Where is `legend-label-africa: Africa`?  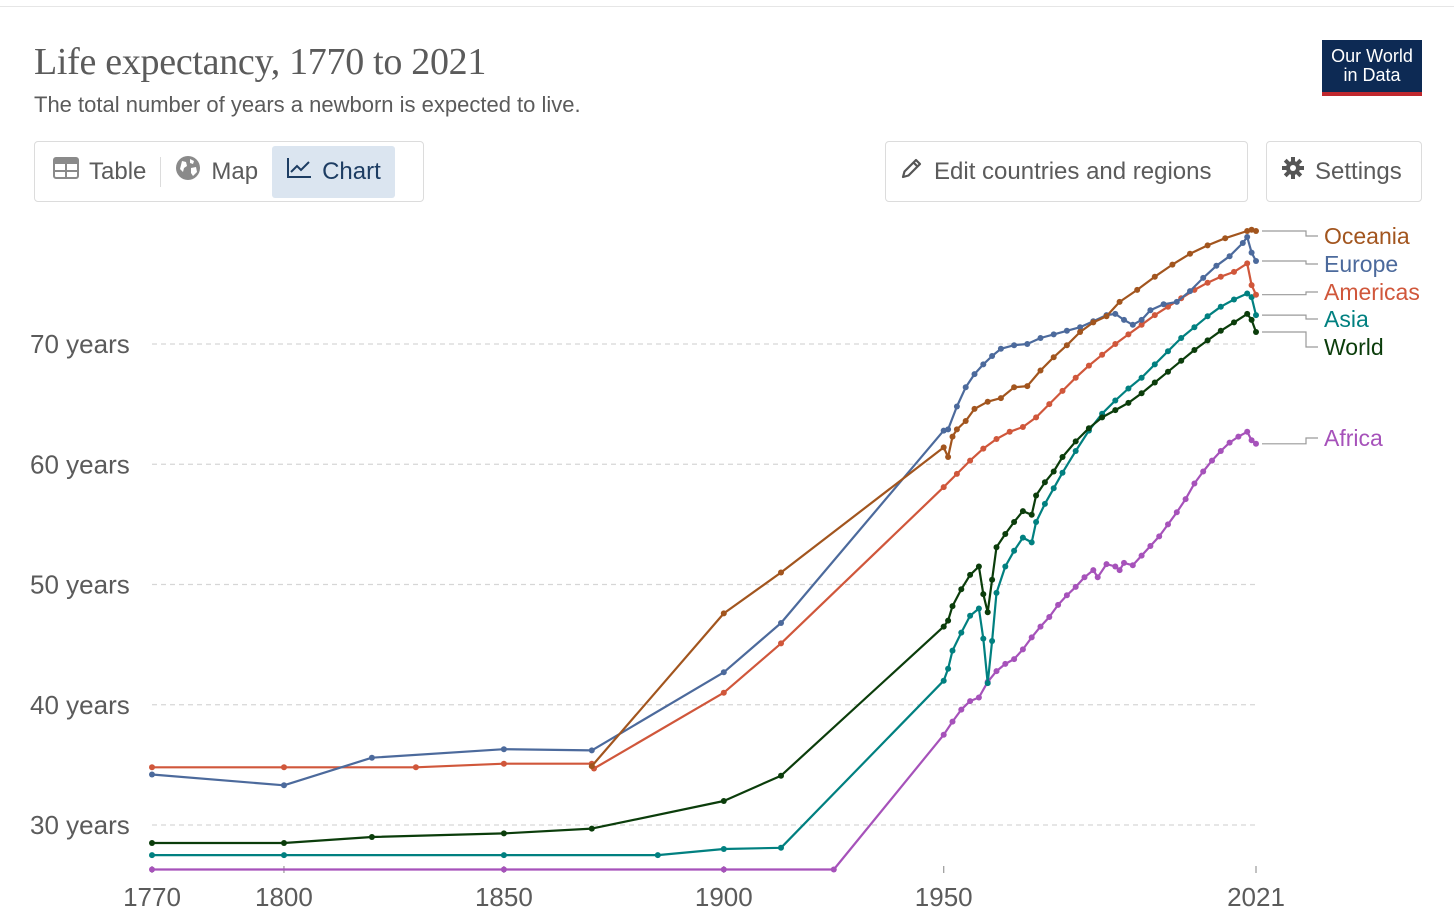 legend-label-africa: Africa is located at coordinates (1353, 438).